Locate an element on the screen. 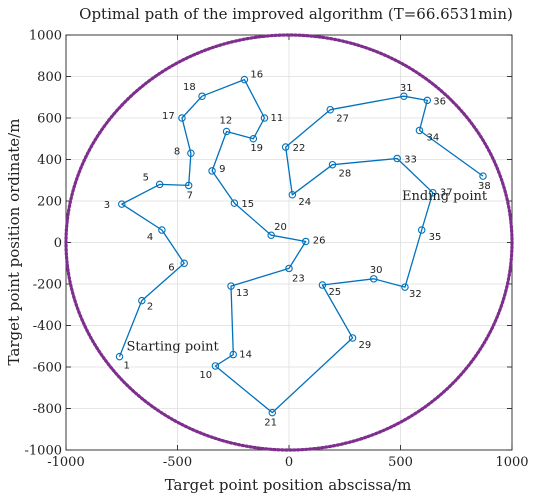 This screenshot has height=499, width=550. end-annotation: Ending point is located at coordinates (445, 196).